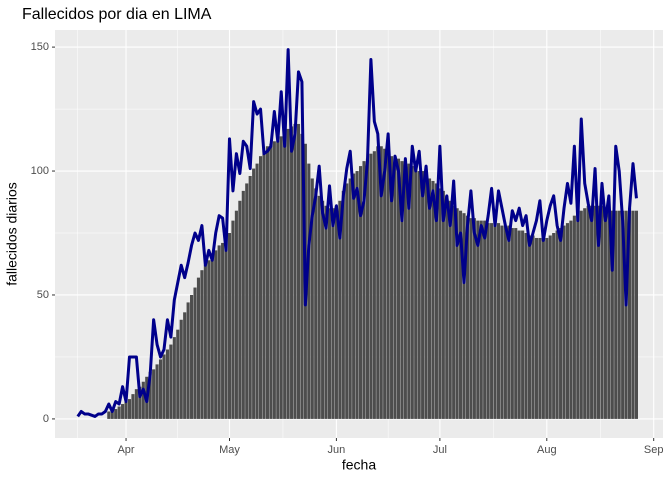 This screenshot has height=485, width=672. Describe the element at coordinates (40, 47) in the screenshot. I see `y-tick-label: 150` at that location.